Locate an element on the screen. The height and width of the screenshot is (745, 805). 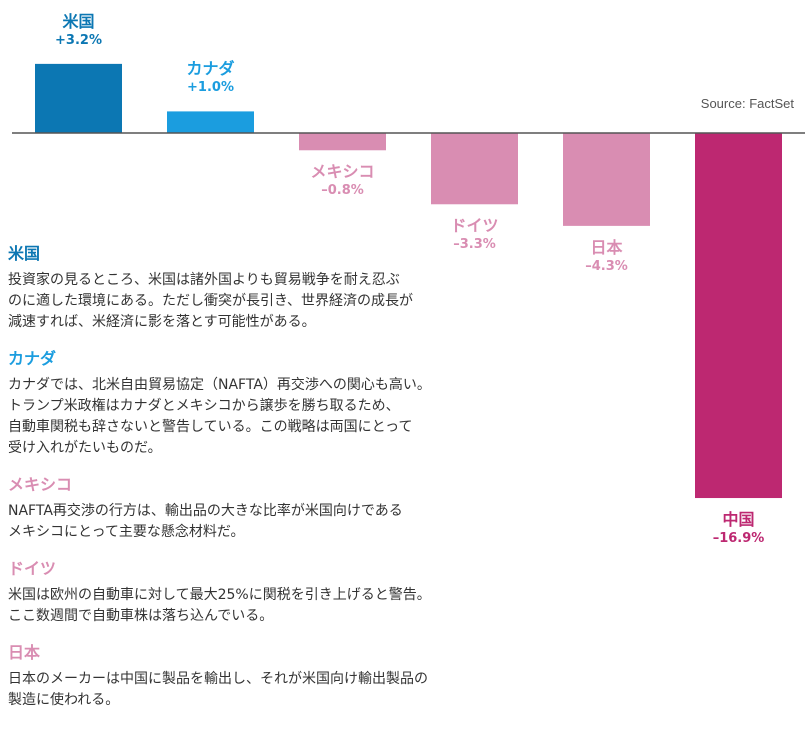
note-title: ドイツ is located at coordinates (32, 568).